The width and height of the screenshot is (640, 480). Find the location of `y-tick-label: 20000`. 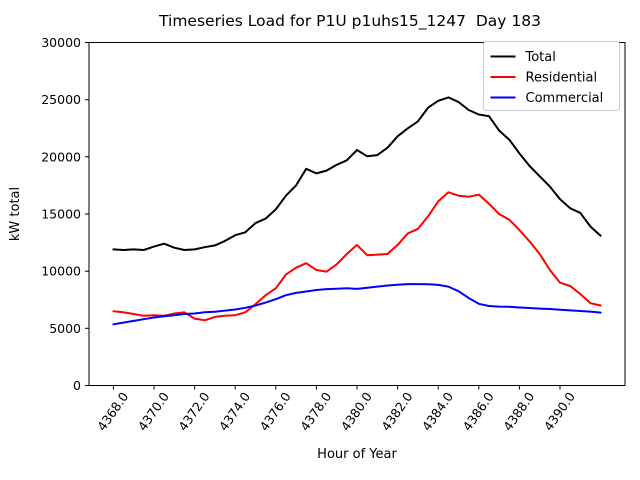

y-tick-label: 20000 is located at coordinates (61, 156).